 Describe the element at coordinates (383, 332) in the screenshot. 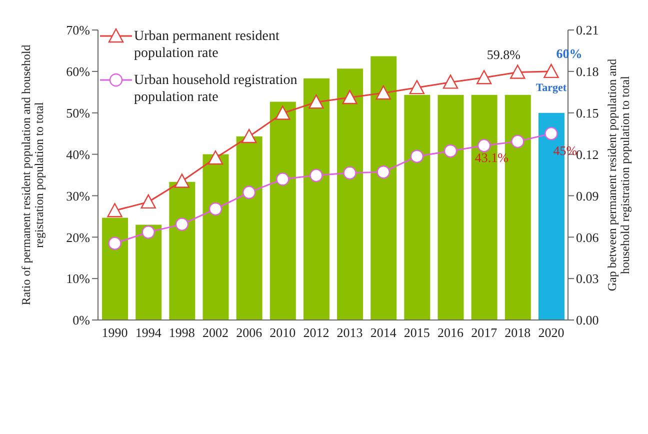

I see `x-tick-label: 2014` at that location.